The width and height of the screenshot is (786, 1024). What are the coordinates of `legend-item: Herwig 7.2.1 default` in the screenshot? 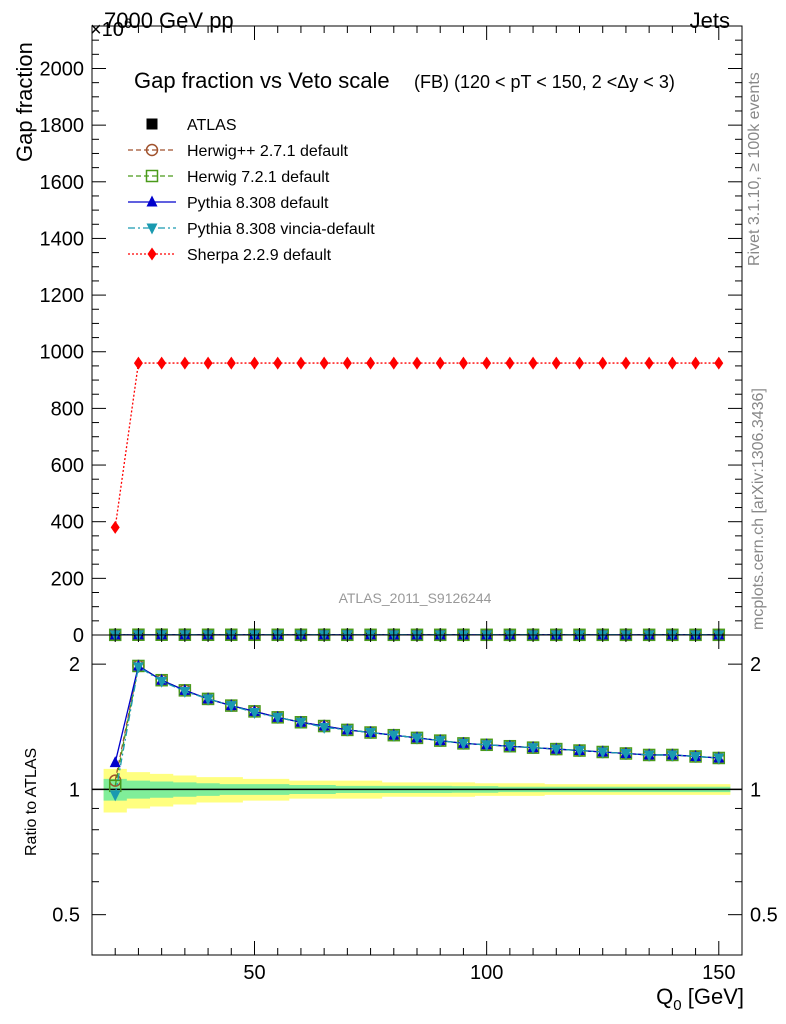 It's located at (229, 177).